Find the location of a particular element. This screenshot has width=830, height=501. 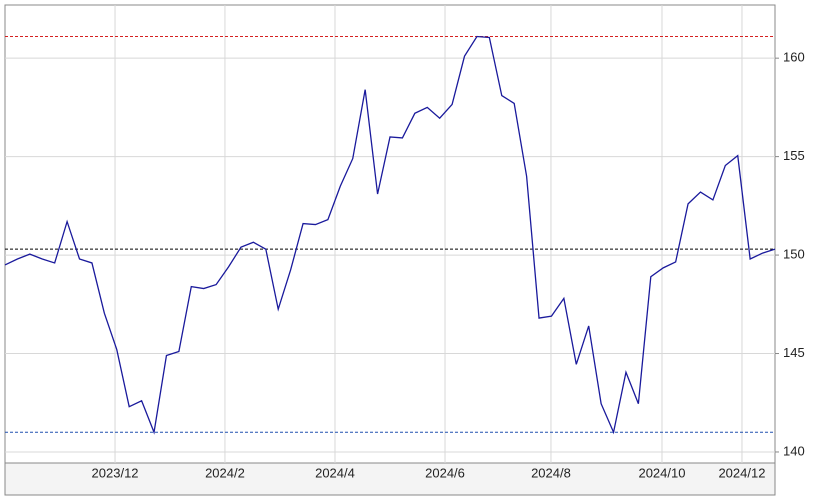

y-tick-label: 150 is located at coordinates (794, 254).